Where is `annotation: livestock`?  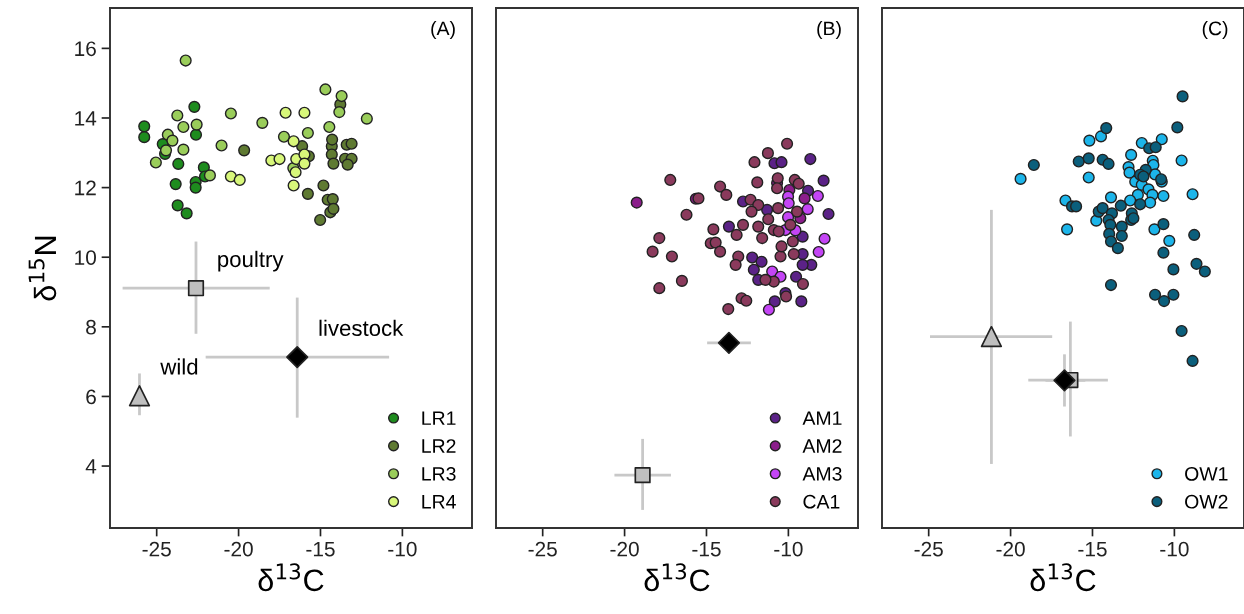
annotation: livestock is located at coordinates (361, 328).